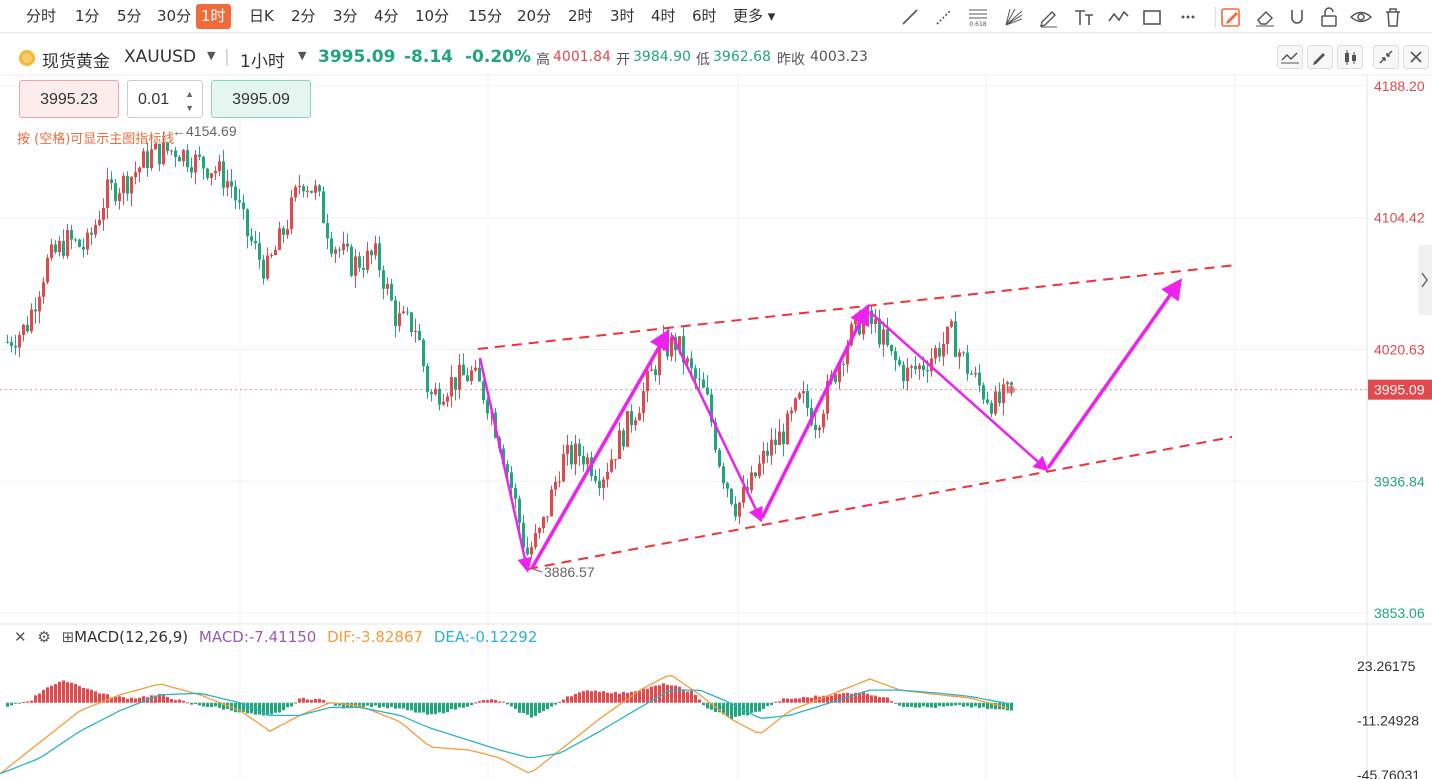 The image size is (1432, 779). I want to click on more-dots-tool-button, so click(1188, 17).